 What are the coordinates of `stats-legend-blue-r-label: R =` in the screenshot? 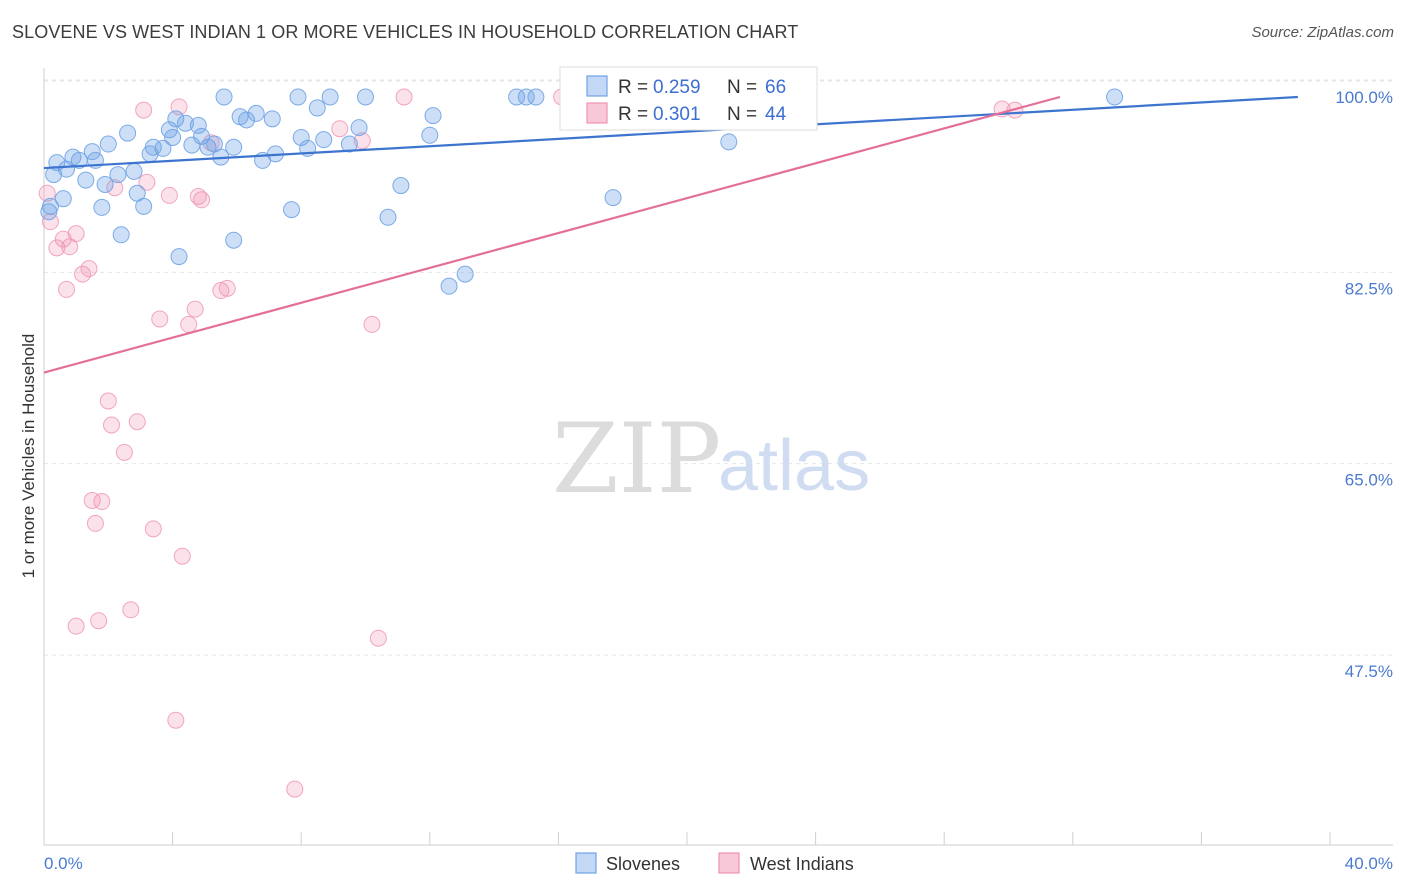 It's located at (633, 87).